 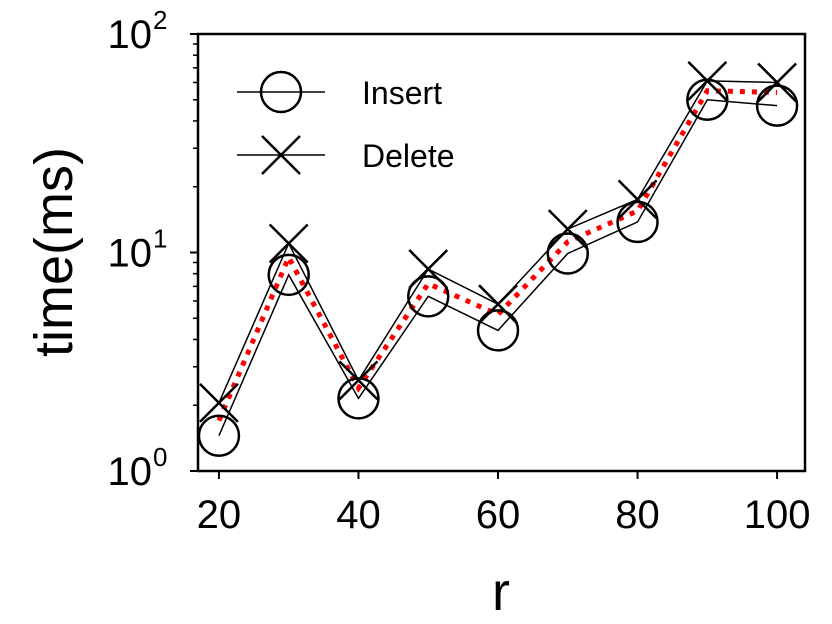 What do you see at coordinates (501, 592) in the screenshot?
I see `x-axis-label: r` at bounding box center [501, 592].